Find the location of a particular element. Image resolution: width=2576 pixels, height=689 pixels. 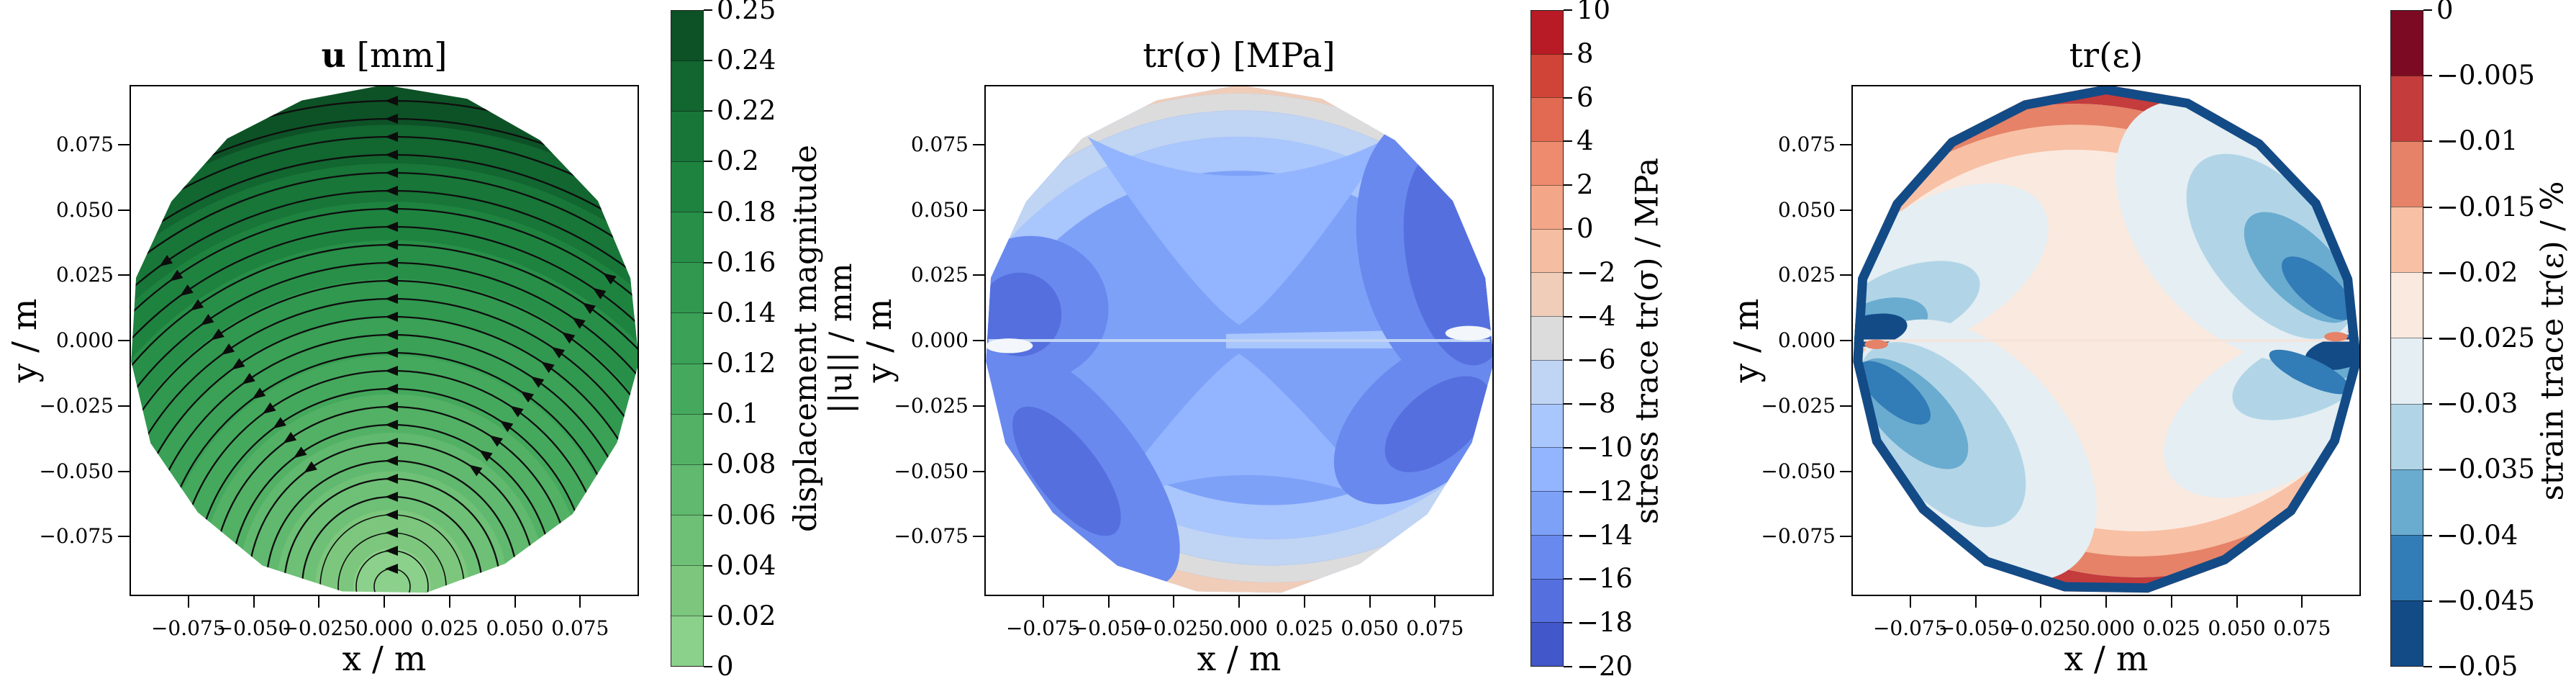

displacement-colorbar-label-line1: displacement magnitude is located at coordinates (806, 338).